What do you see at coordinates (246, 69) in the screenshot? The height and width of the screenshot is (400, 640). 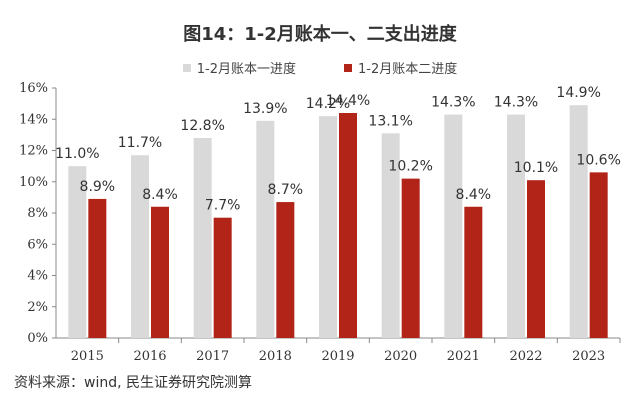 I see `legend-label-series-1: 1-2月账本一进度` at bounding box center [246, 69].